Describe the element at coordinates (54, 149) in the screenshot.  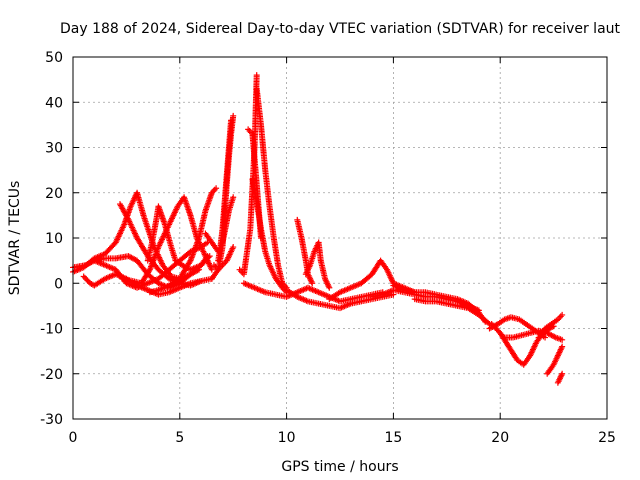
I see `y-tick-label: 30` at that location.